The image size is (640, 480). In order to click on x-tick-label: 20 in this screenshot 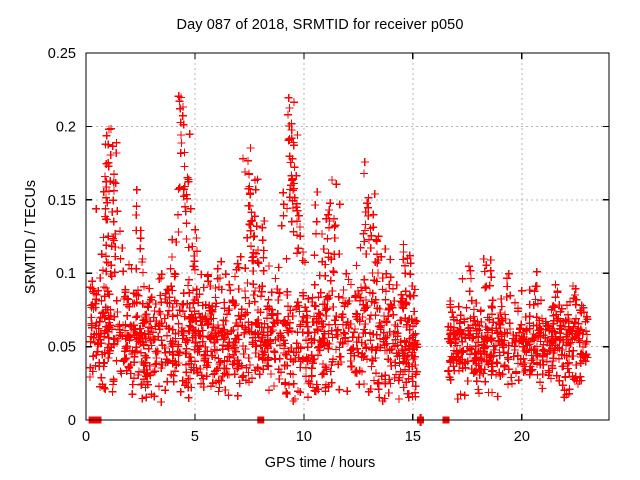, I will do `click(522, 437)`.